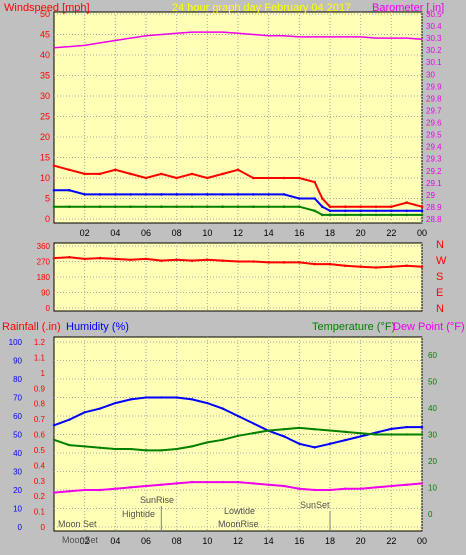  Describe the element at coordinates (17, 361) in the screenshot. I see `humidity-y-tick: 90` at that location.